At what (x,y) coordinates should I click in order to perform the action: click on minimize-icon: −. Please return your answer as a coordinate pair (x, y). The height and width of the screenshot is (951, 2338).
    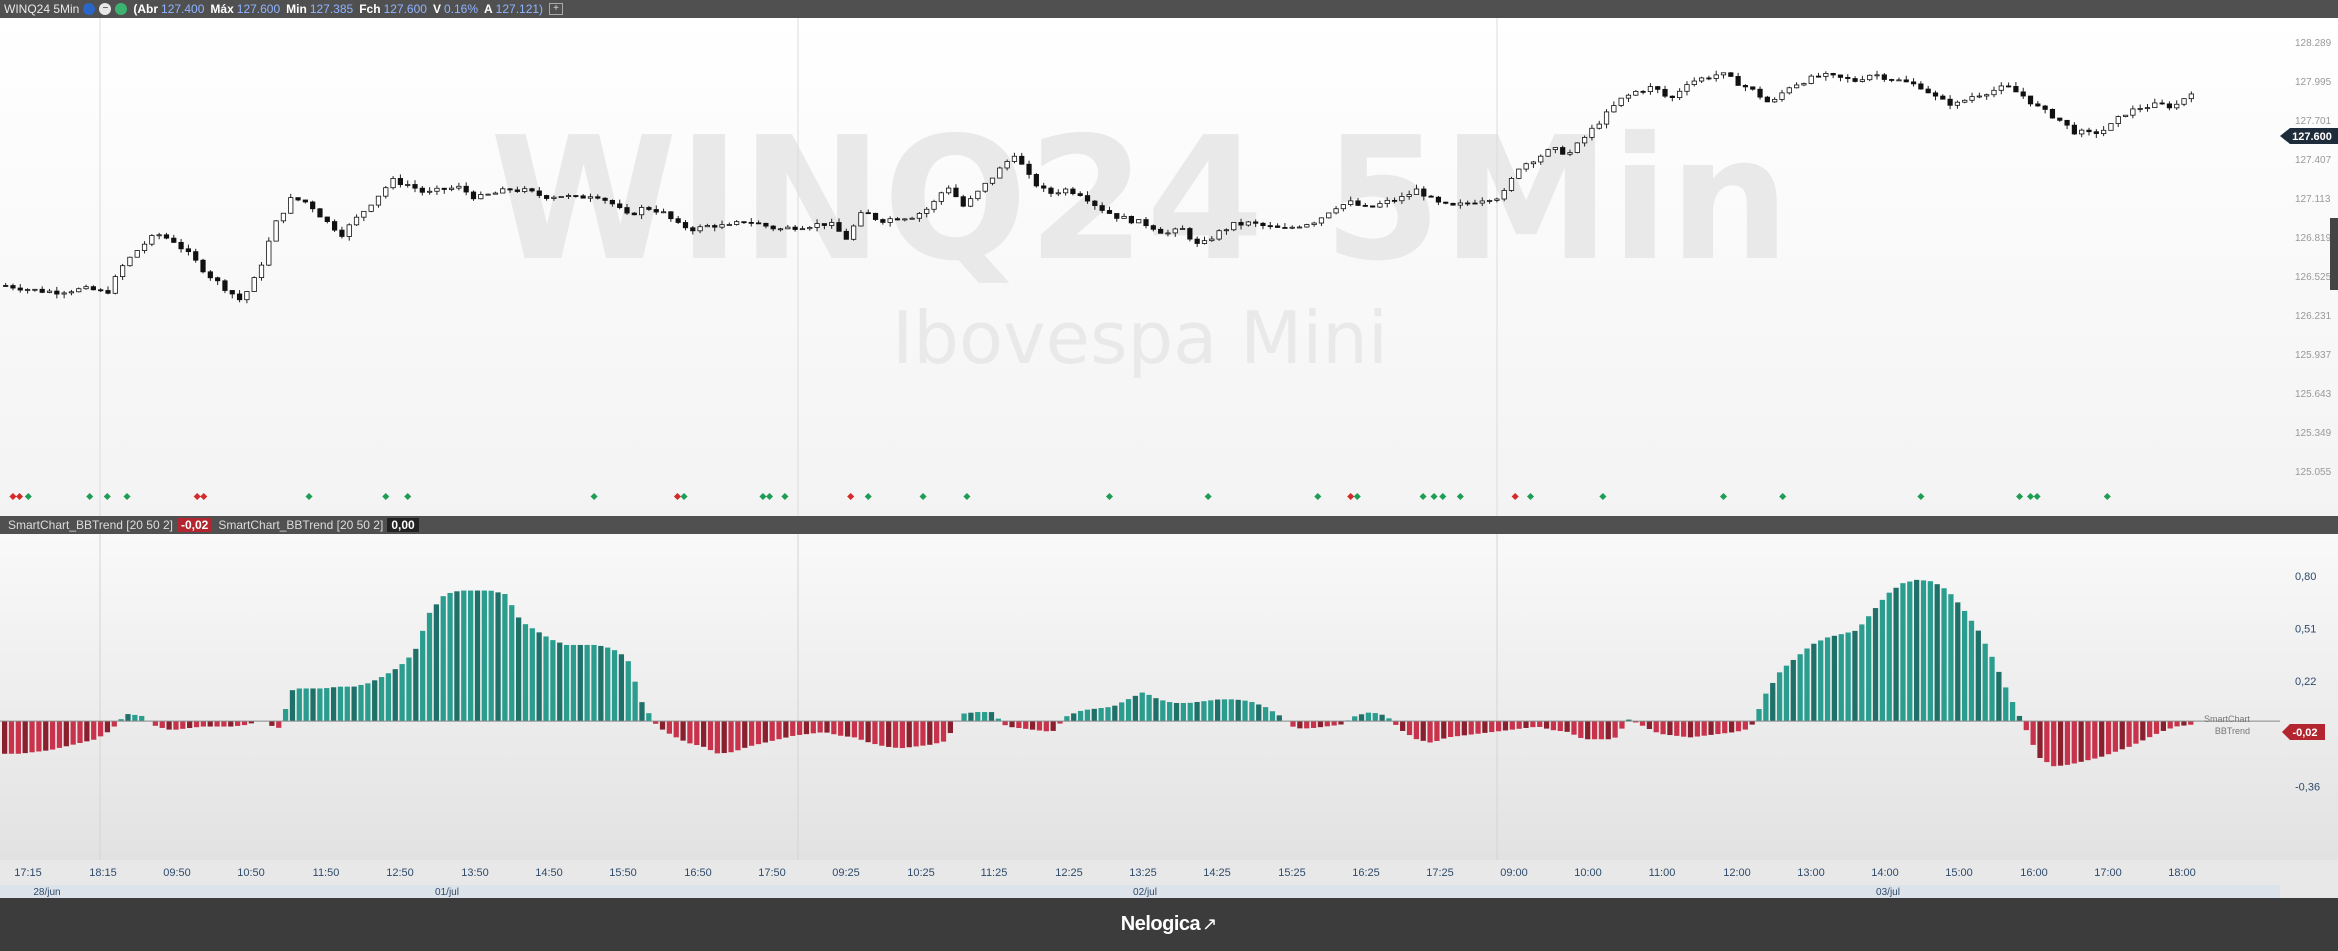
    Looking at the image, I should click on (105, 9).